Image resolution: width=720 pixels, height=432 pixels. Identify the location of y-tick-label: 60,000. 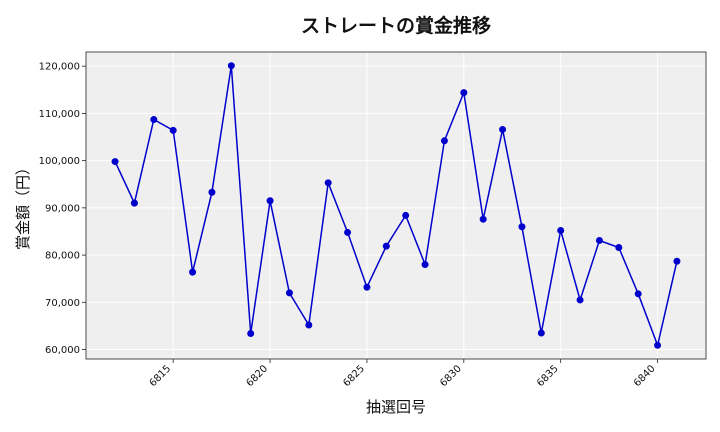
(62, 350).